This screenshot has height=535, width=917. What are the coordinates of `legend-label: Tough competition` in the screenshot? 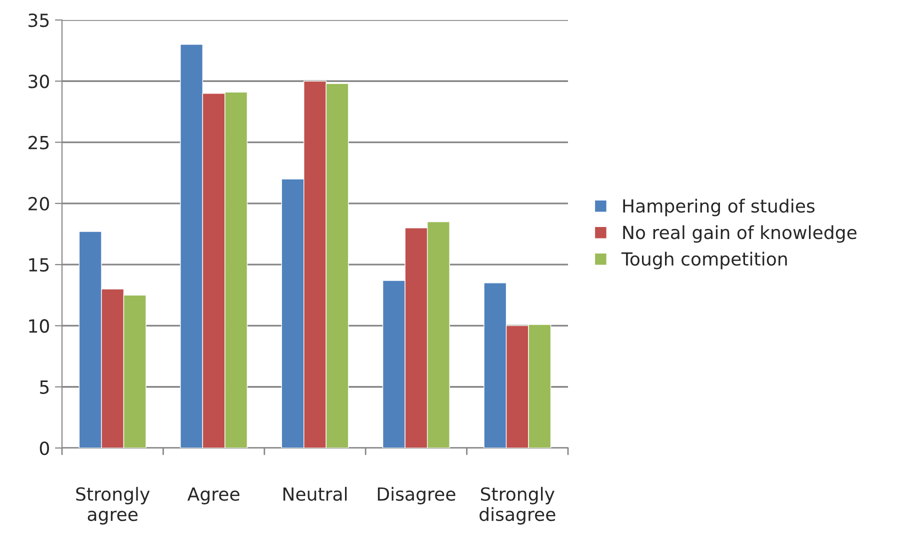 It's located at (704, 261).